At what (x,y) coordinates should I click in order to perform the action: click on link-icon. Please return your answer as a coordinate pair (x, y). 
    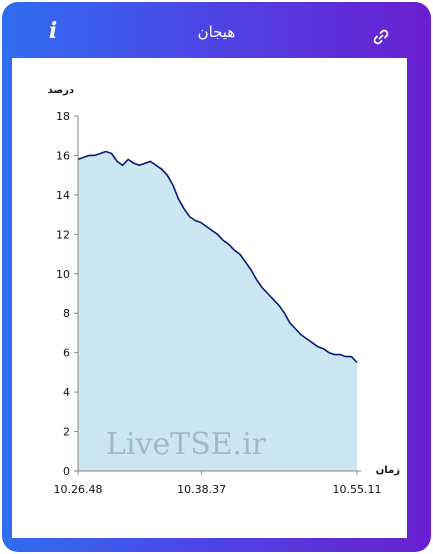
    Looking at the image, I should click on (381, 37).